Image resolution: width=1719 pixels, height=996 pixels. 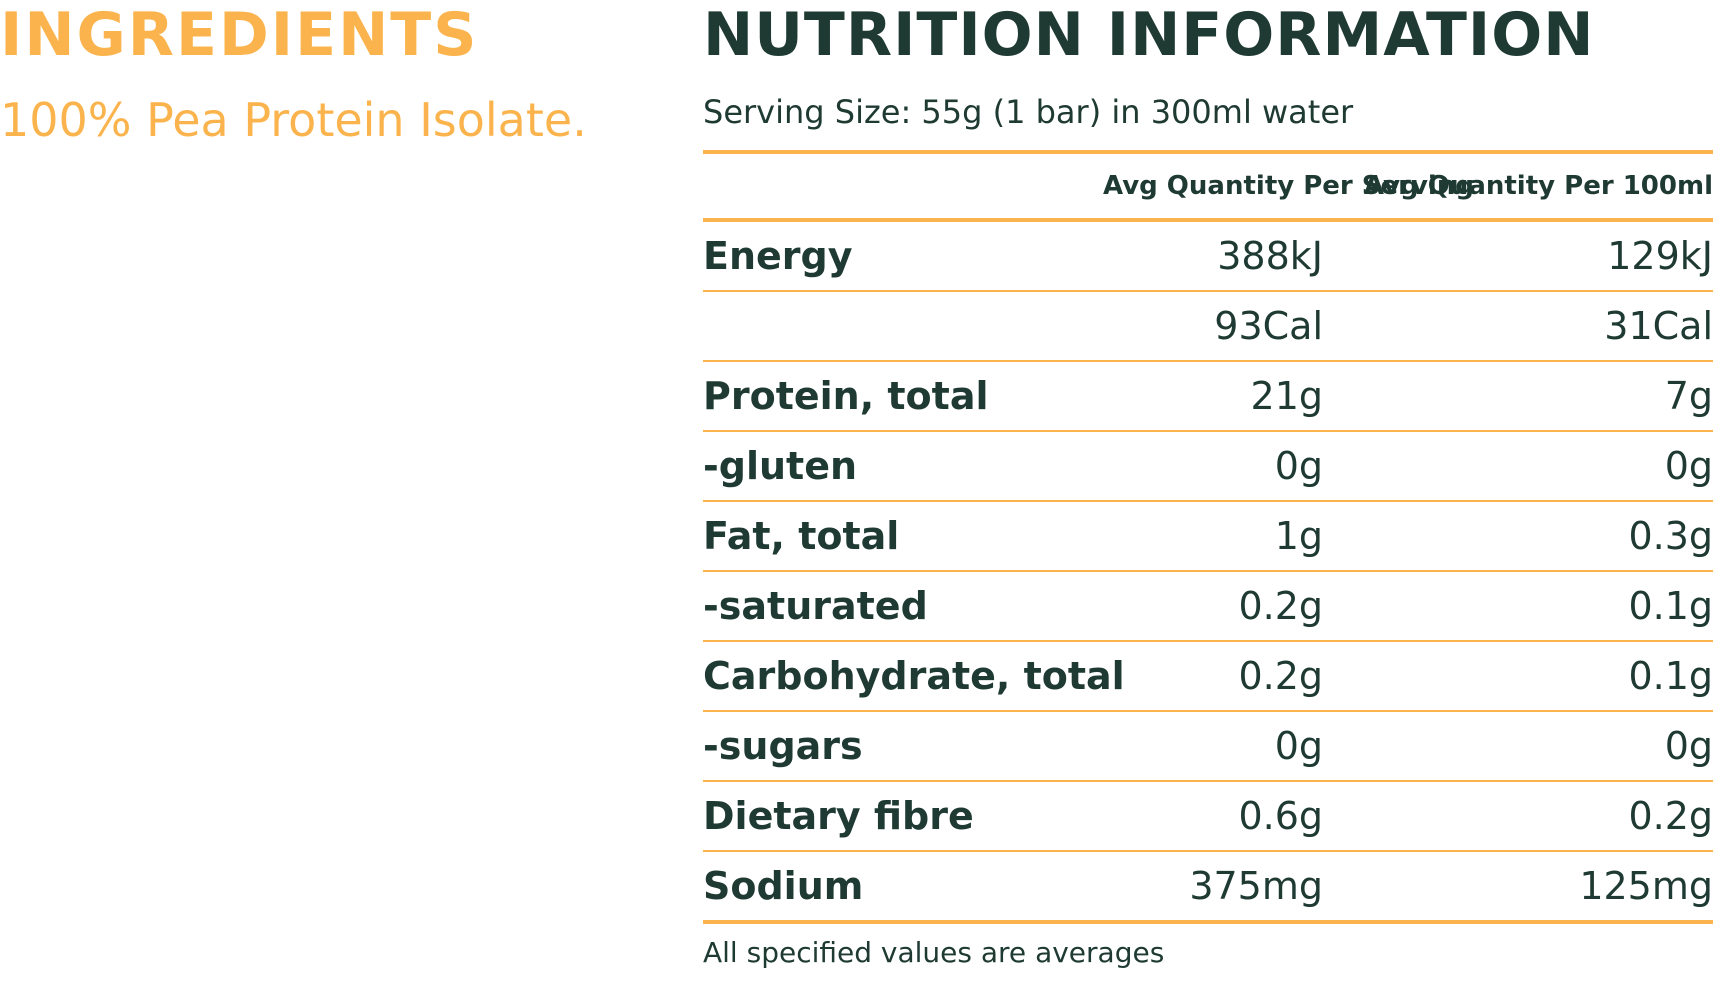 What do you see at coordinates (1670, 536) in the screenshot?
I see `row-per-100ml: 0.3g` at bounding box center [1670, 536].